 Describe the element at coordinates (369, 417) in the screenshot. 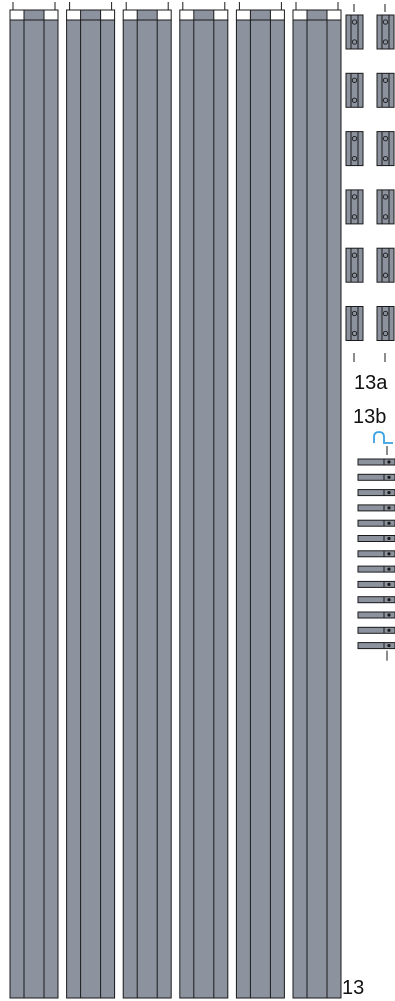

I see `label-13b: 13b` at that location.